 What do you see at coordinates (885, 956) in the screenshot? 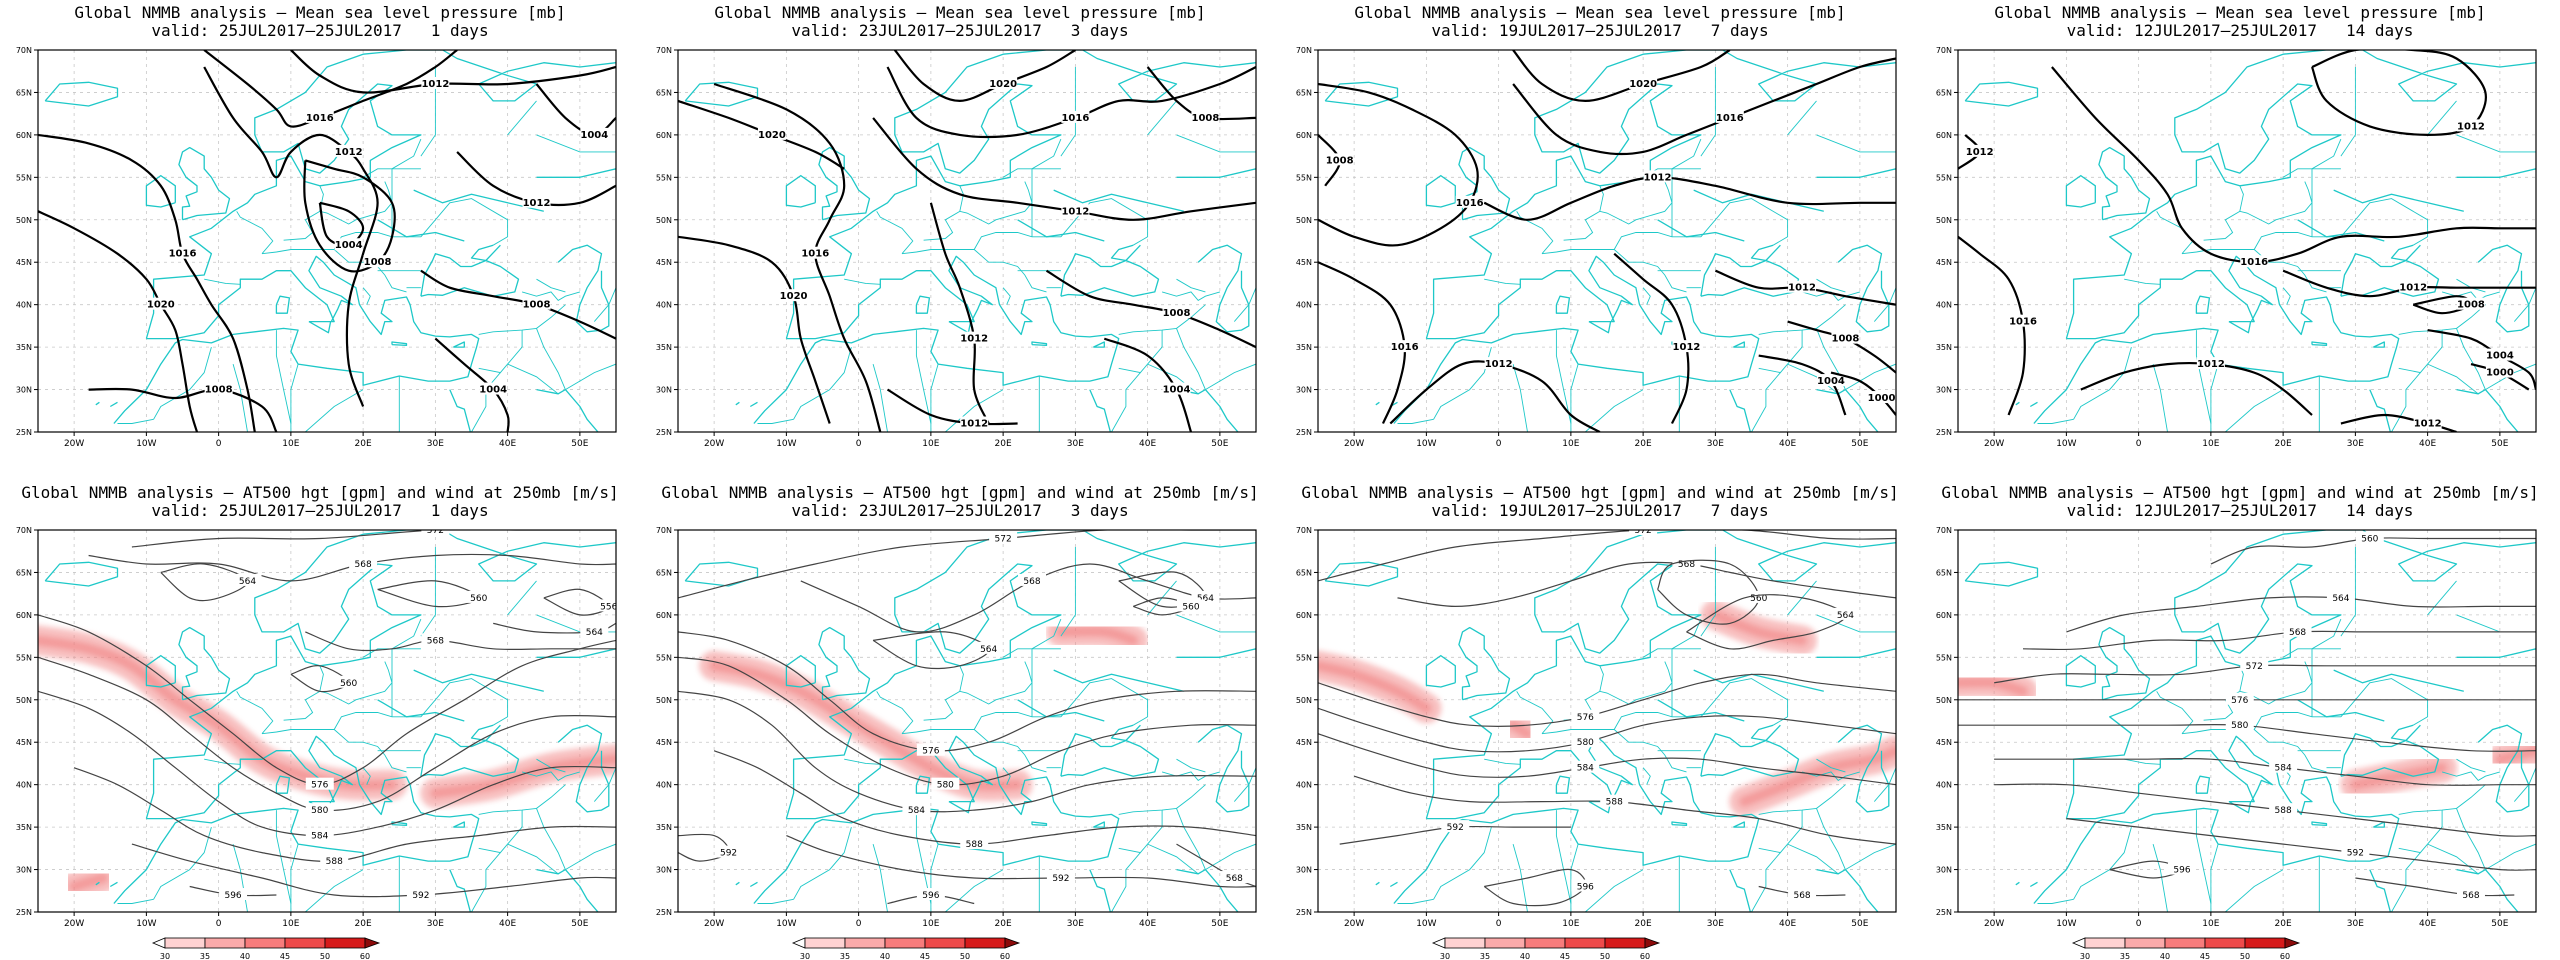
I see `colorbar-label: 40` at bounding box center [885, 956].